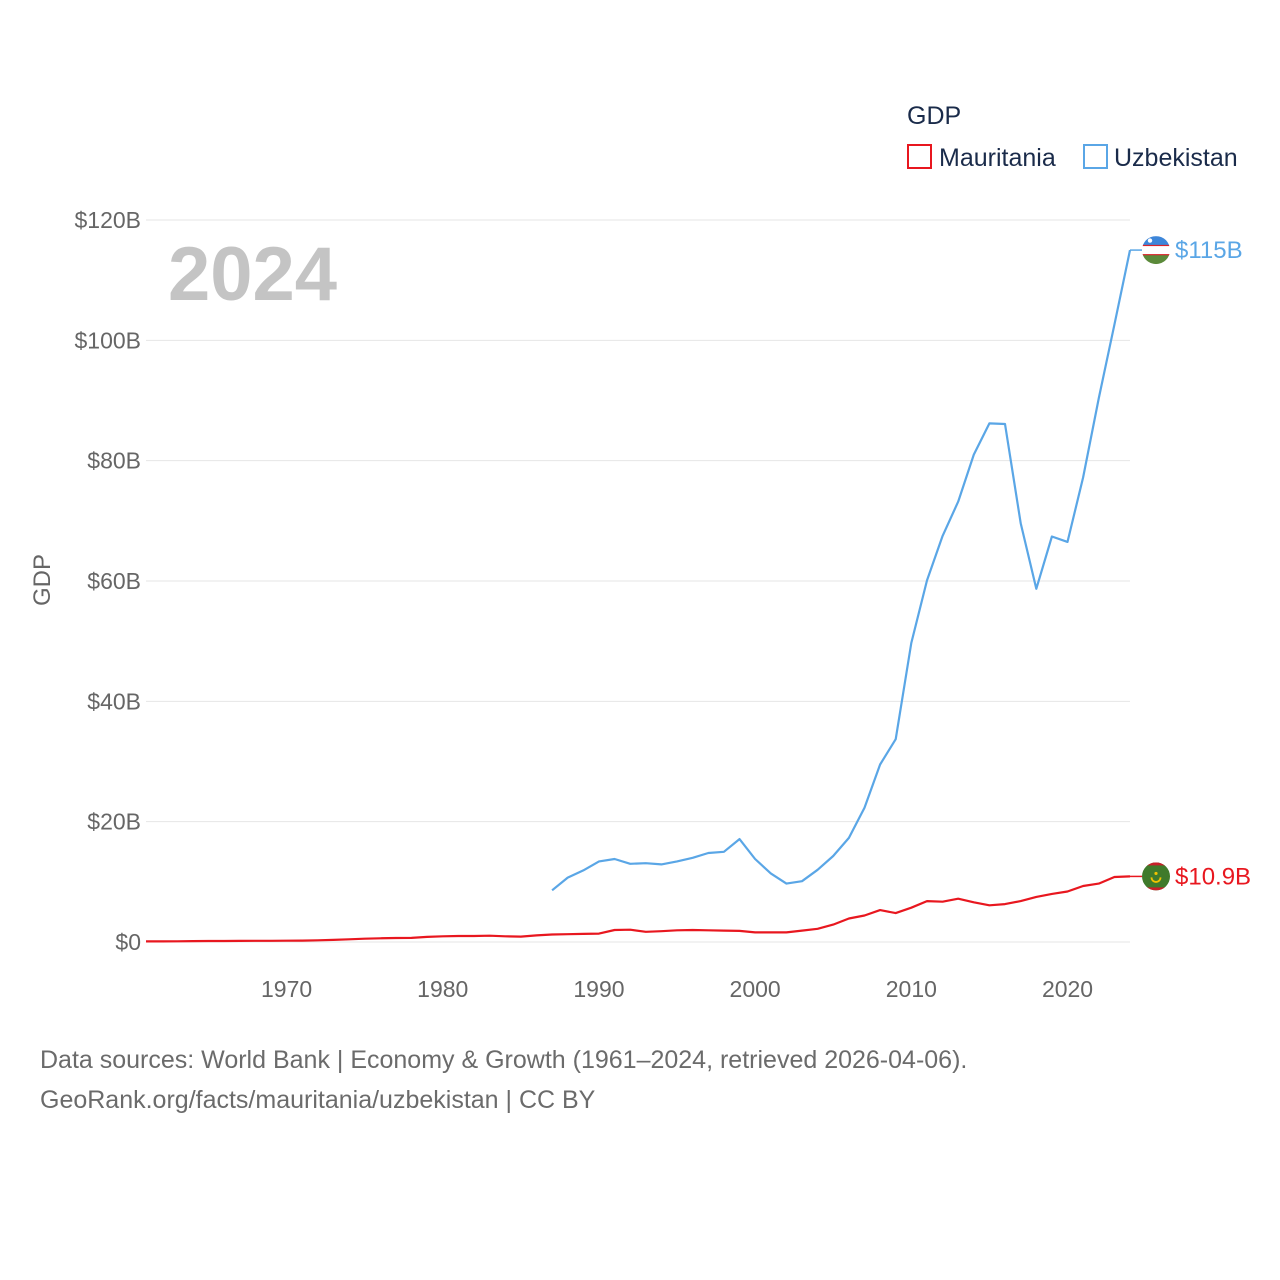  I want to click on legend-title: GDP, so click(934, 116).